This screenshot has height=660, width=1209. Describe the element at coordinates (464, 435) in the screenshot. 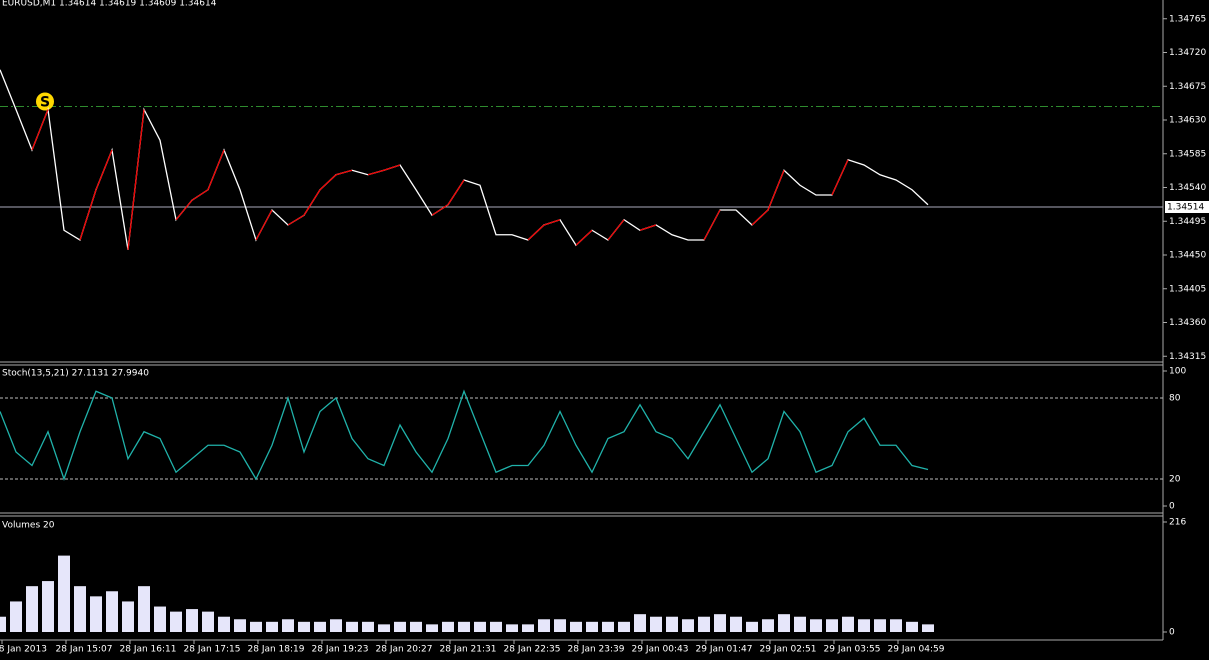

I see `stoch-line` at that location.